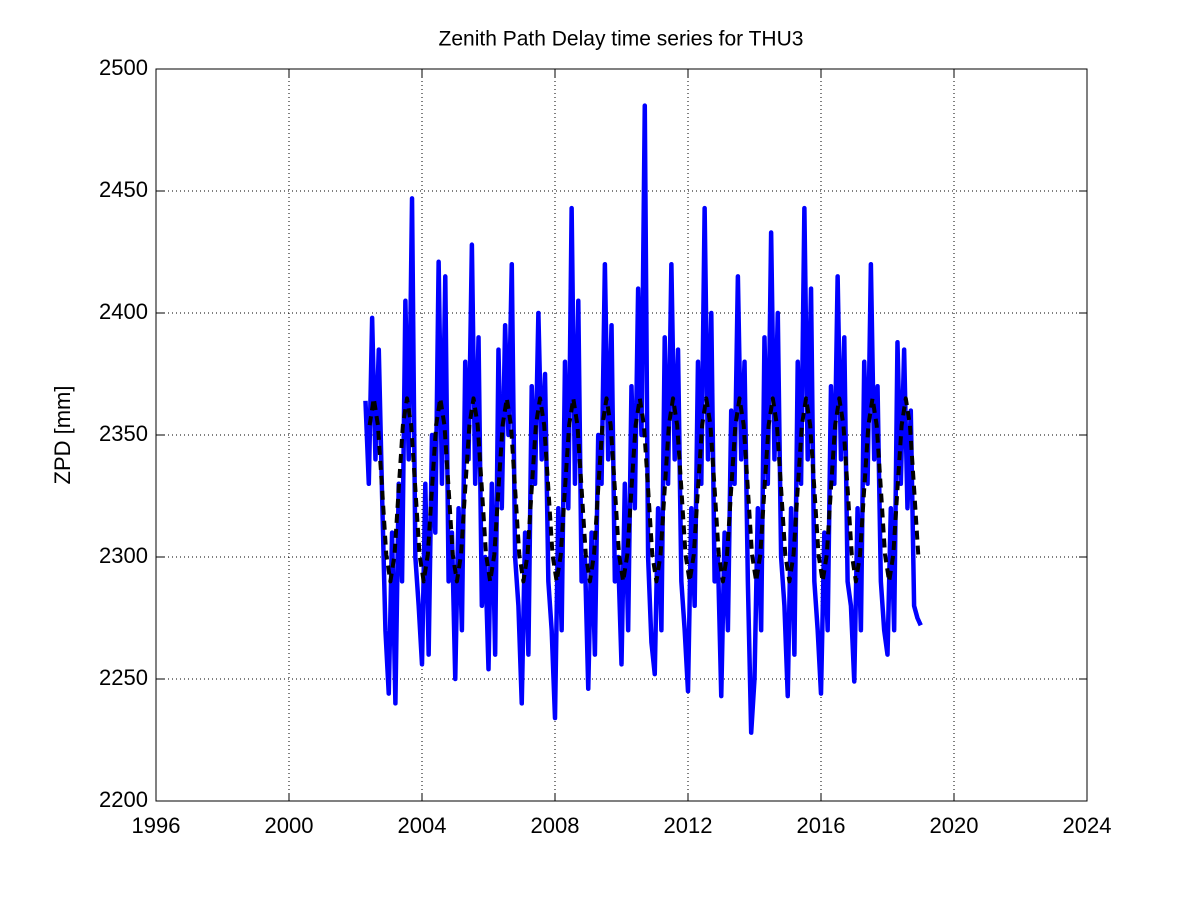 The image size is (1201, 901). What do you see at coordinates (688, 825) in the screenshot?
I see `x-tick-label: 2012` at bounding box center [688, 825].